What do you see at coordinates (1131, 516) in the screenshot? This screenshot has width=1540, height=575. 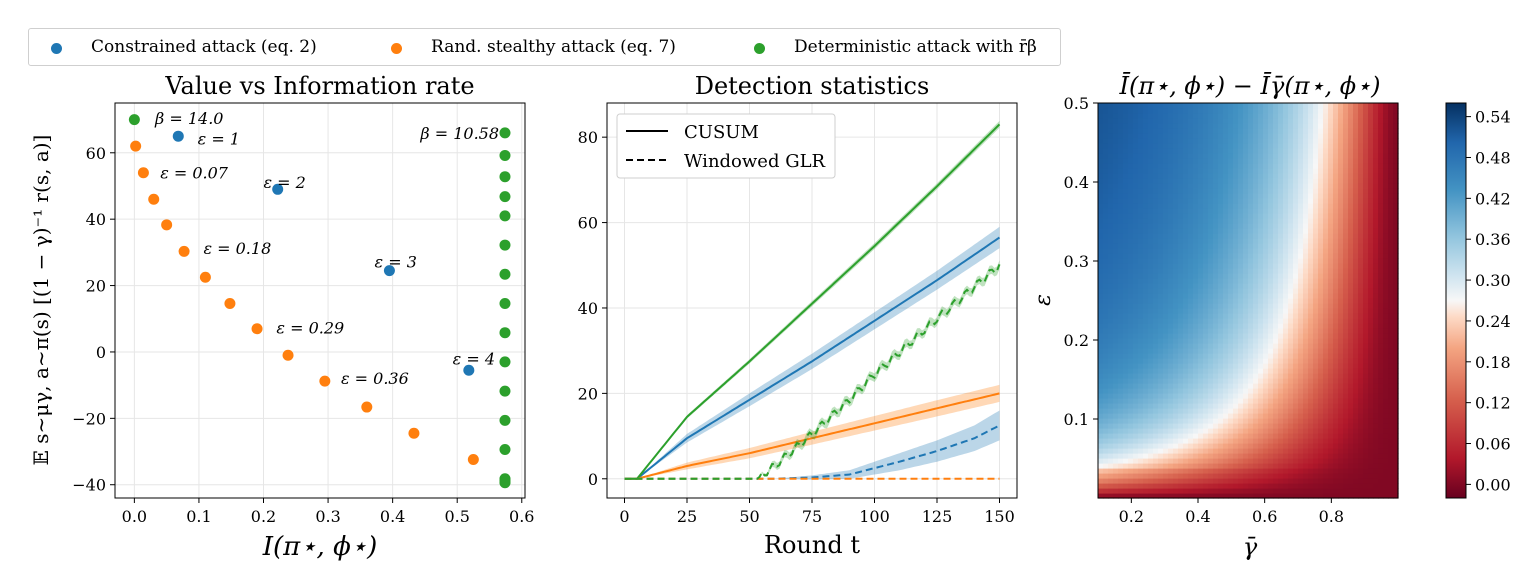 I see `x-tick-label: 0.2` at bounding box center [1131, 516].